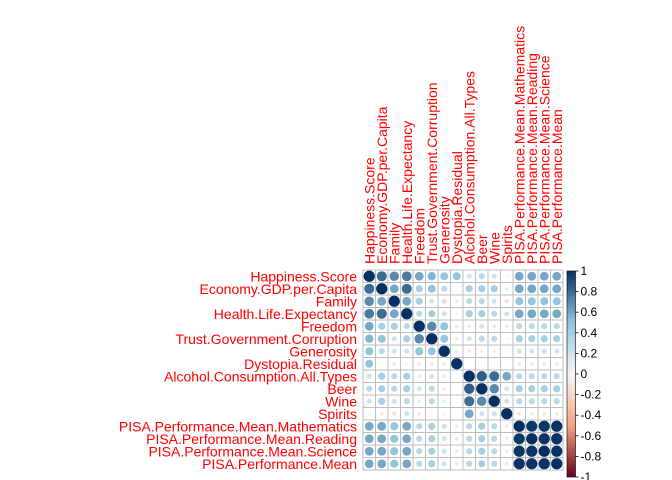 The height and width of the screenshot is (480, 672). What do you see at coordinates (589, 333) in the screenshot?
I see `colorbar-tick-label: 0.4` at bounding box center [589, 333].